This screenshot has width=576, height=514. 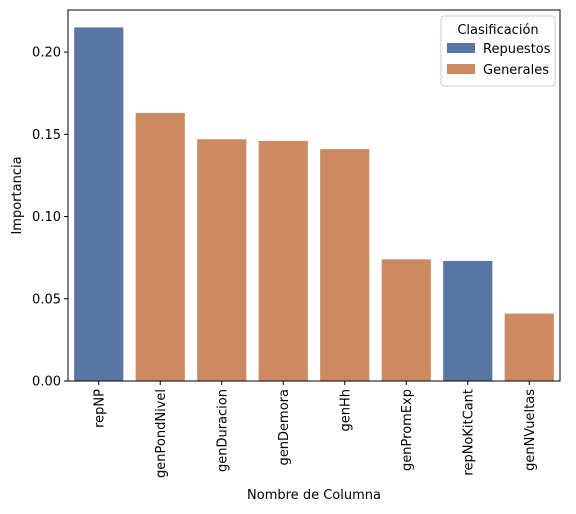 I want to click on x-tick-label-genPromExp: genPromExp, so click(x=407, y=430).